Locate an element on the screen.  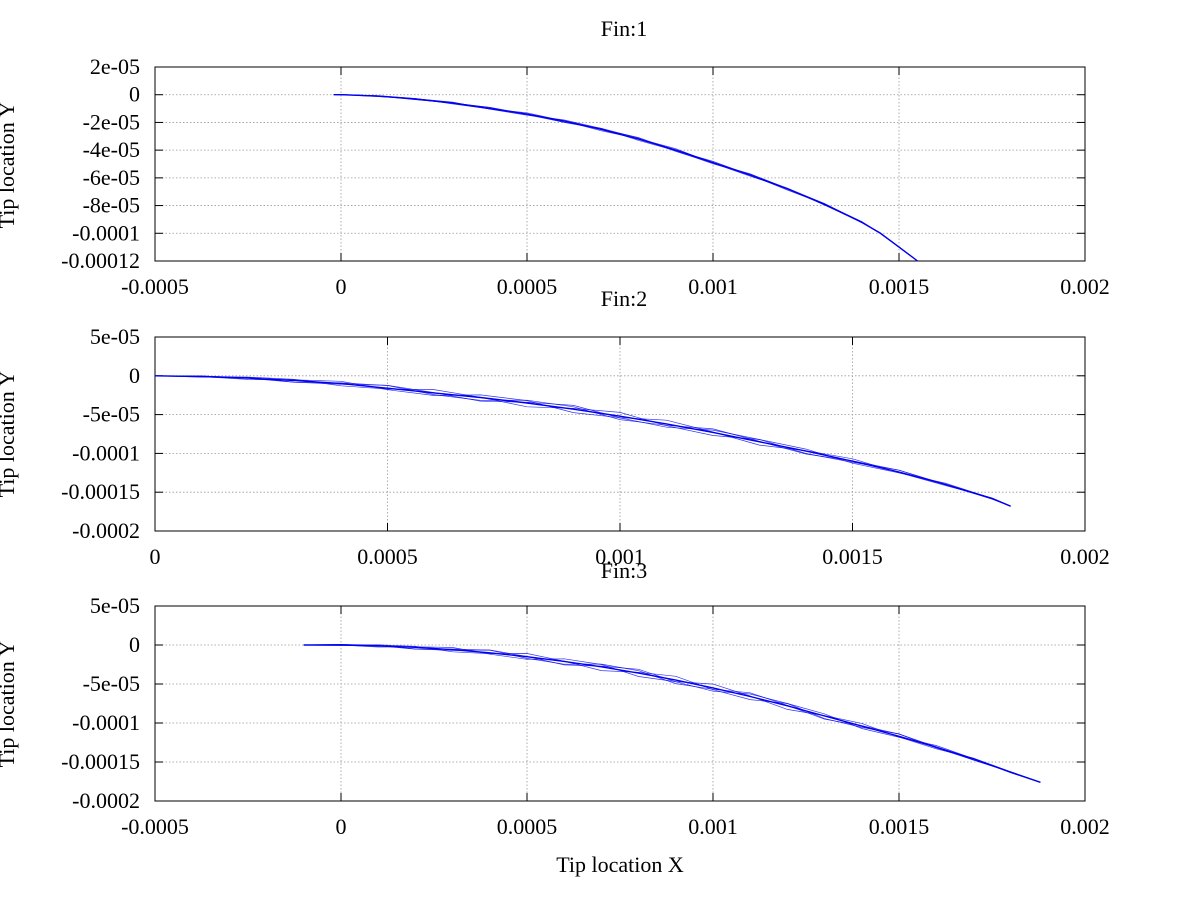
y-tick-label: -6e-05 is located at coordinates (111, 177).